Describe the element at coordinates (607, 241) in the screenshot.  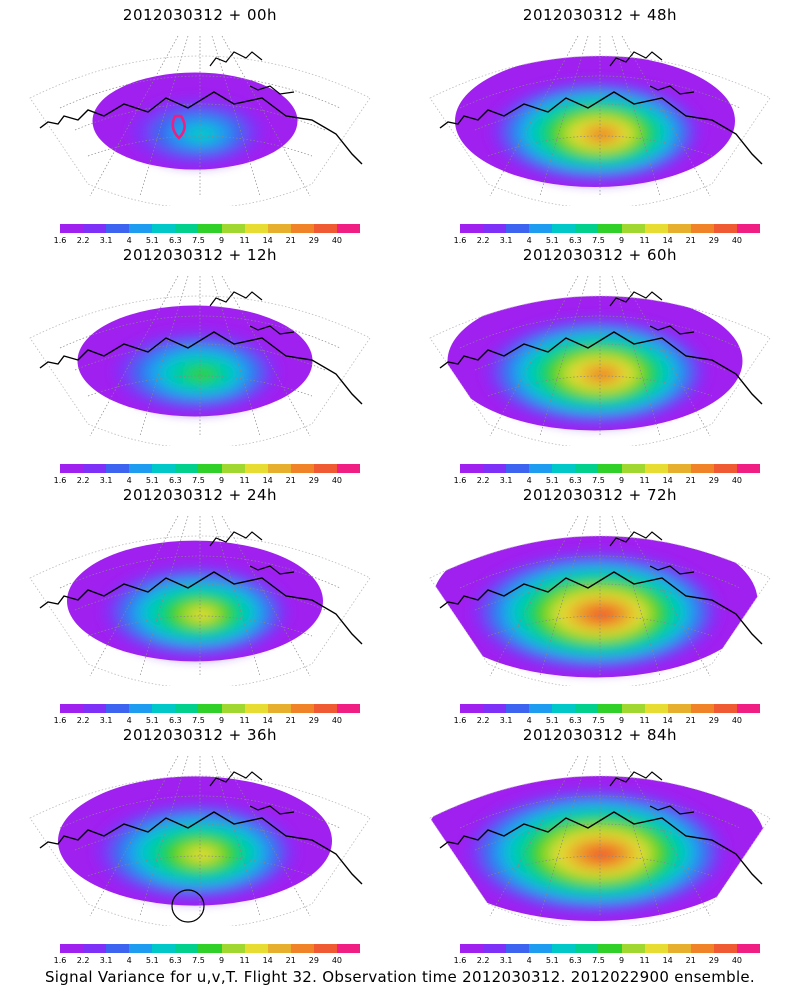
I see `colorbar-ticks: 1.6 2.2 3.1 4 5.1 6.3 7.5 9 11 14 21 29 40` at that location.